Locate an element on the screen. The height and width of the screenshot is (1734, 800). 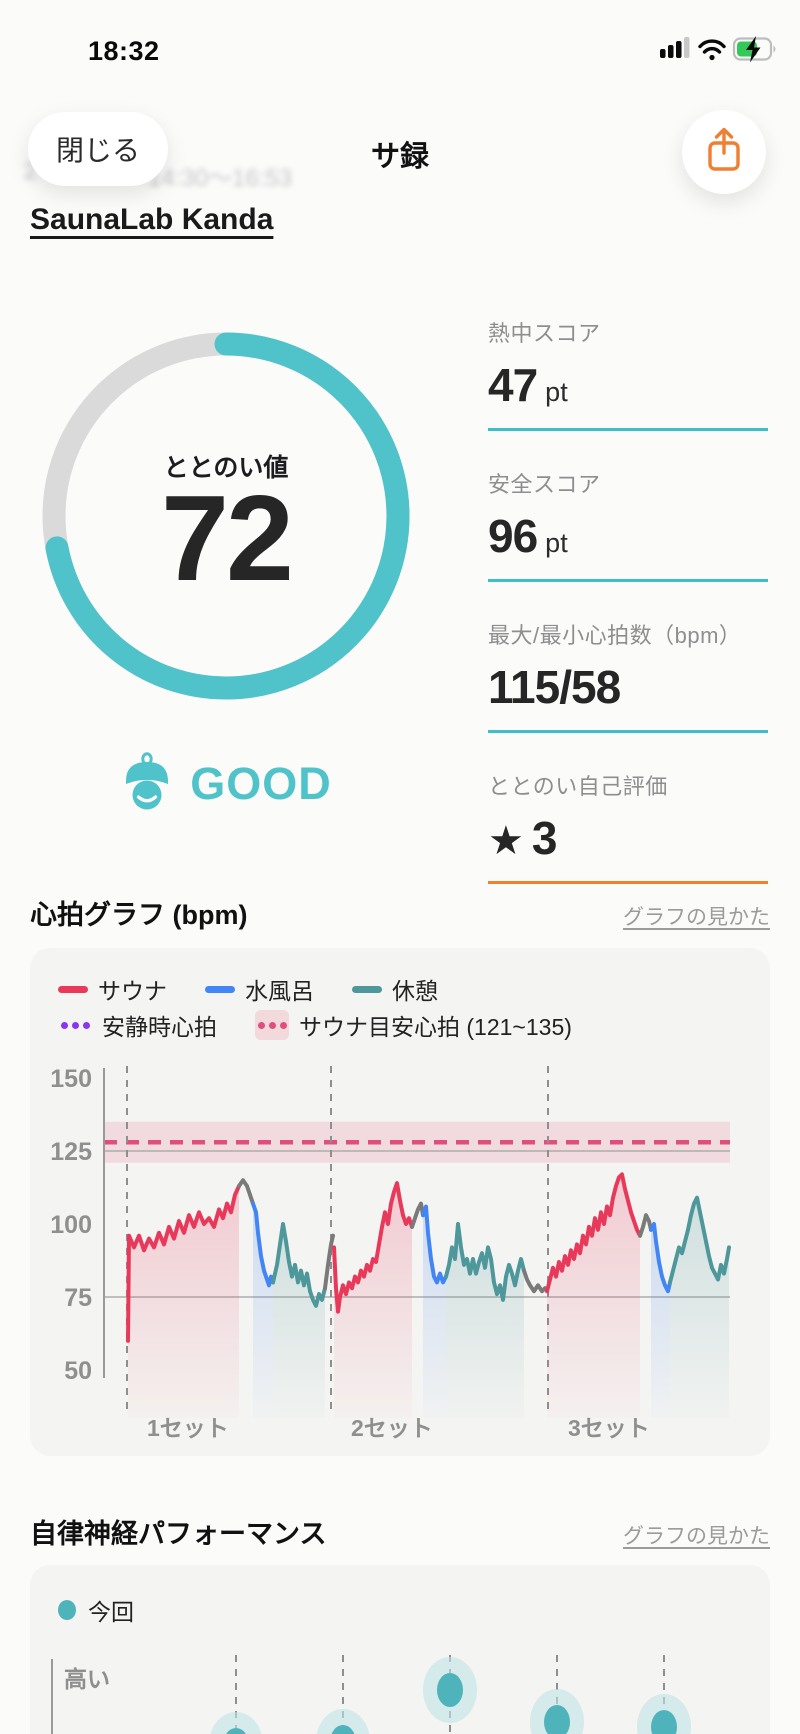
gauge-label: ととのい値 is located at coordinates (226, 468).